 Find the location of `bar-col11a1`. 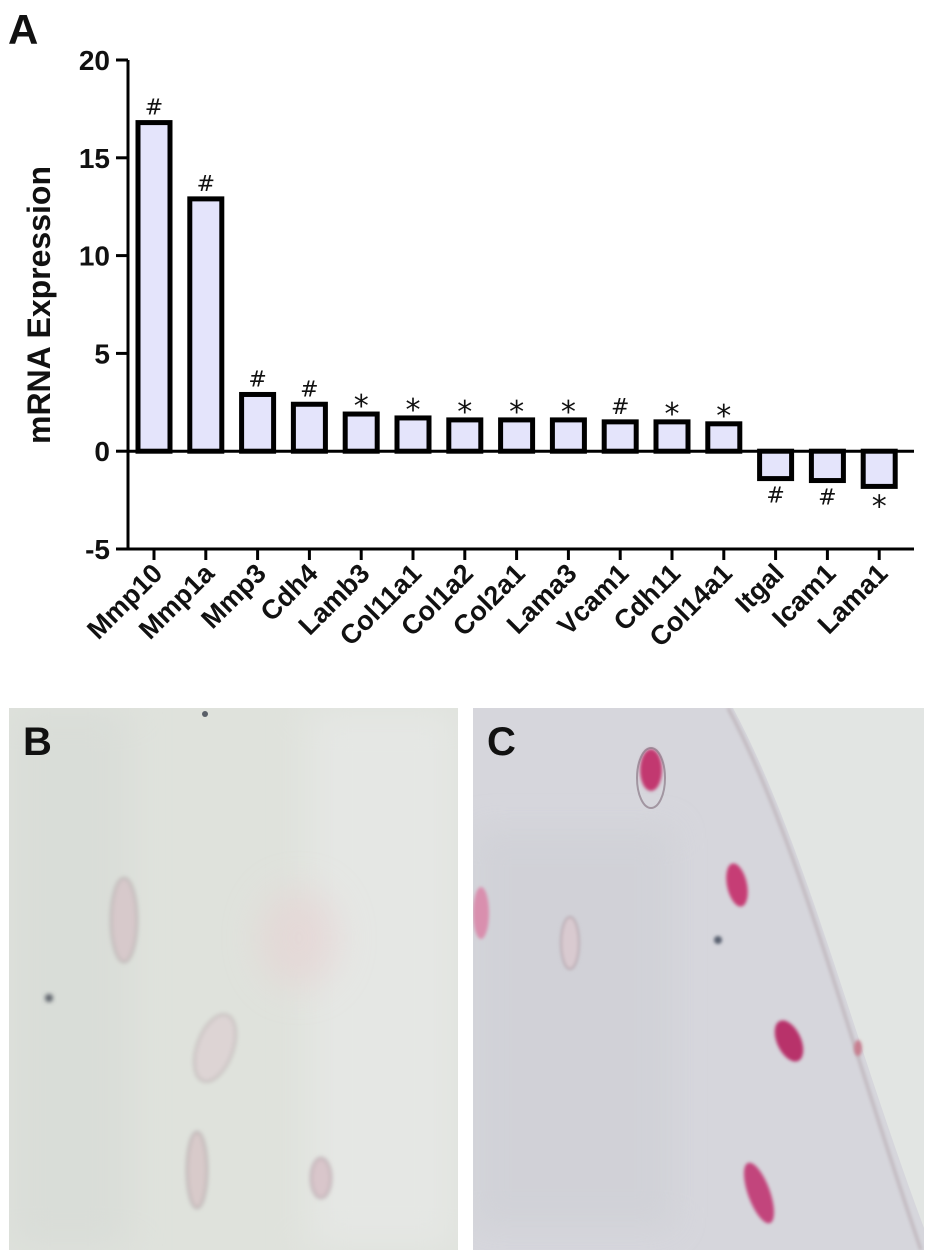

bar-col11a1 is located at coordinates (413, 434).